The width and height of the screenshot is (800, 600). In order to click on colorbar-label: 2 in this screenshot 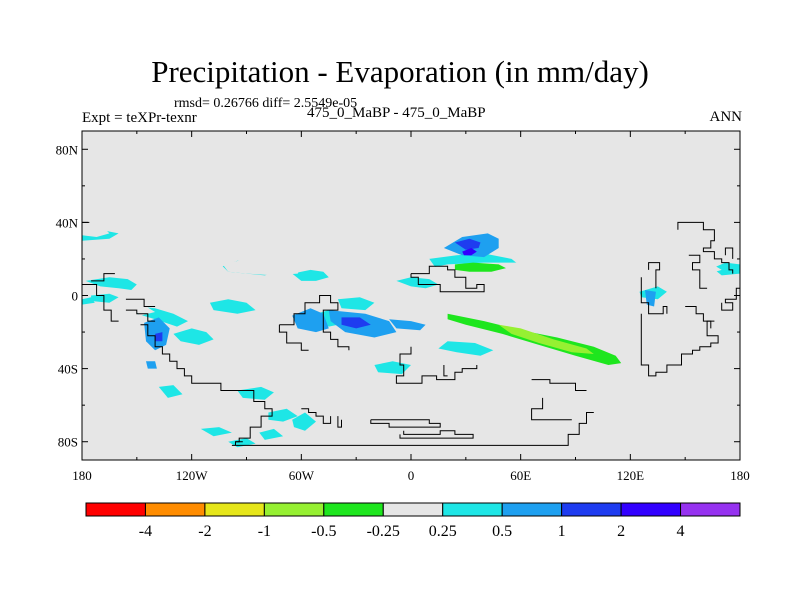, I will do `click(621, 531)`.